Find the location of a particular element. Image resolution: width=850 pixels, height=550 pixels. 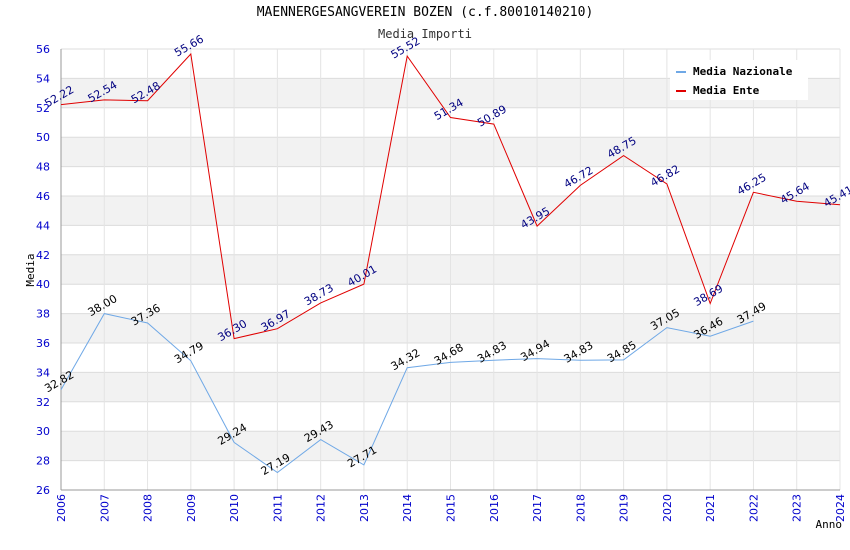

legend-item-nazionale: Media Nazionale is located at coordinates (734, 71).